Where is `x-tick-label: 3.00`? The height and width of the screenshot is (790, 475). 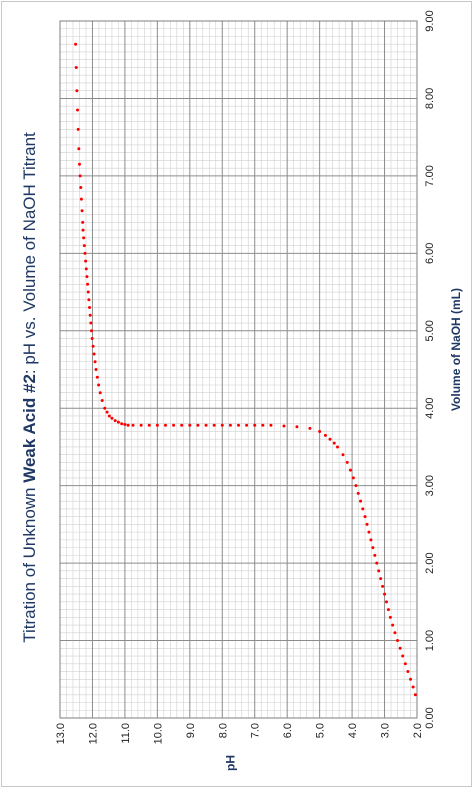
x-tick-label: 3.00 is located at coordinates (430, 485).